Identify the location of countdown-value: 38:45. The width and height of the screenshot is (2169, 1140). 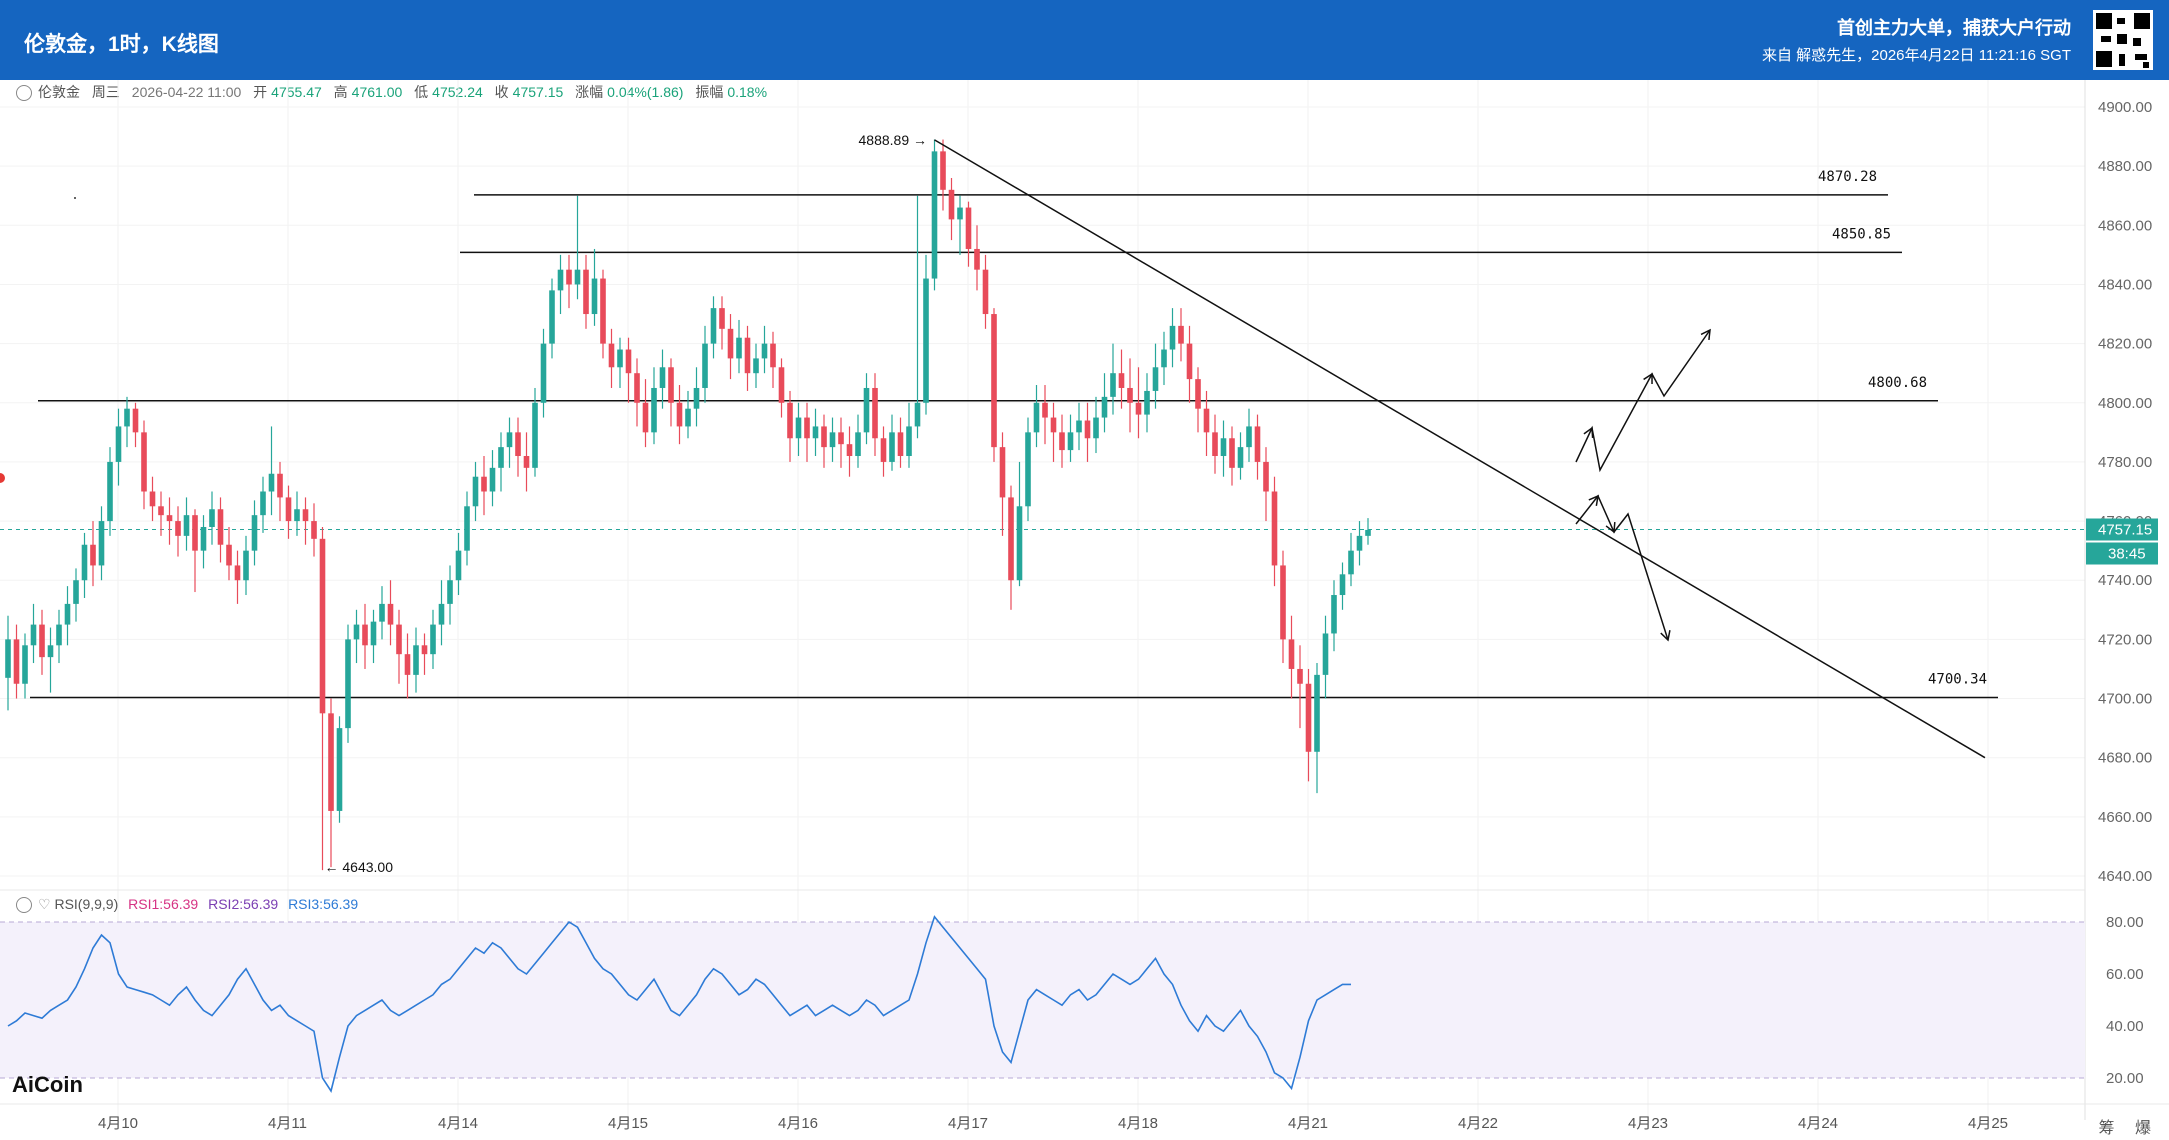
(2127, 554).